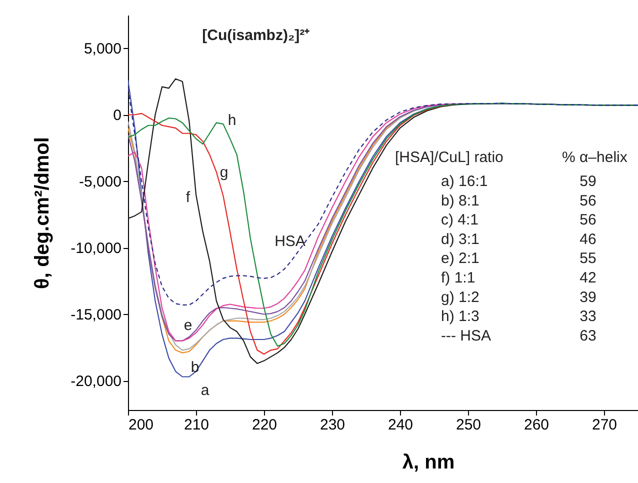 Image resolution: width=638 pixels, height=483 pixels. I want to click on x-tick-label: 210, so click(197, 425).